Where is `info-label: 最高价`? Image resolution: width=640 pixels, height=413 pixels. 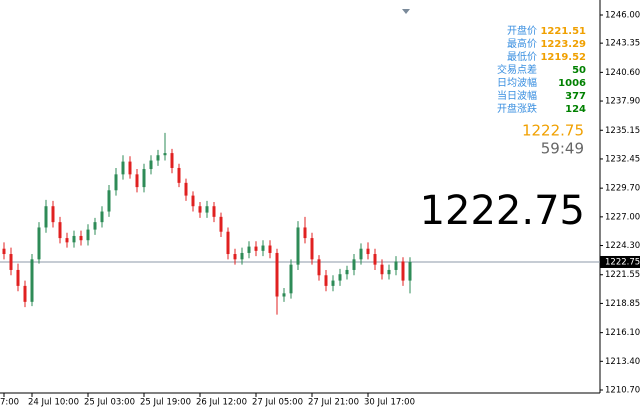
info-label: 最高价 is located at coordinates (522, 43).